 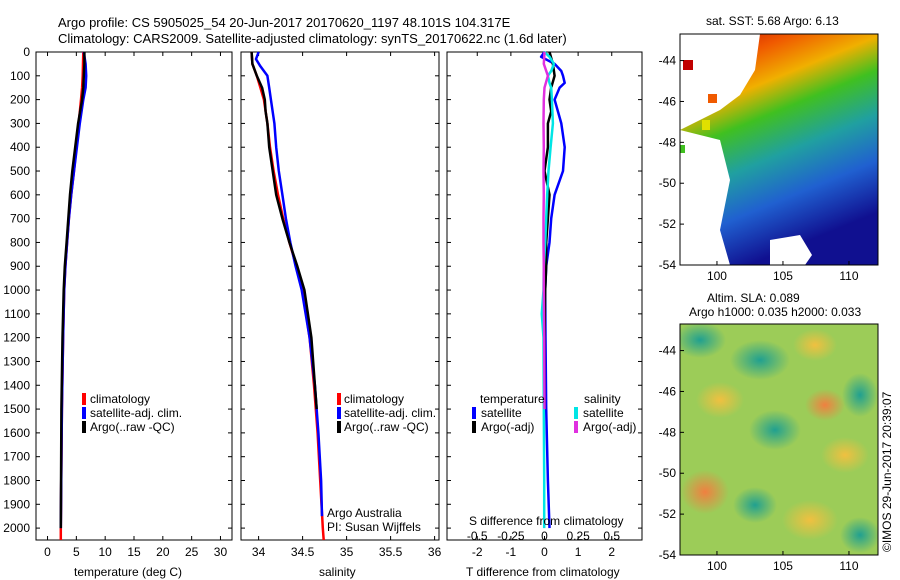 I want to click on x-tick-label: -1, so click(x=511, y=552).